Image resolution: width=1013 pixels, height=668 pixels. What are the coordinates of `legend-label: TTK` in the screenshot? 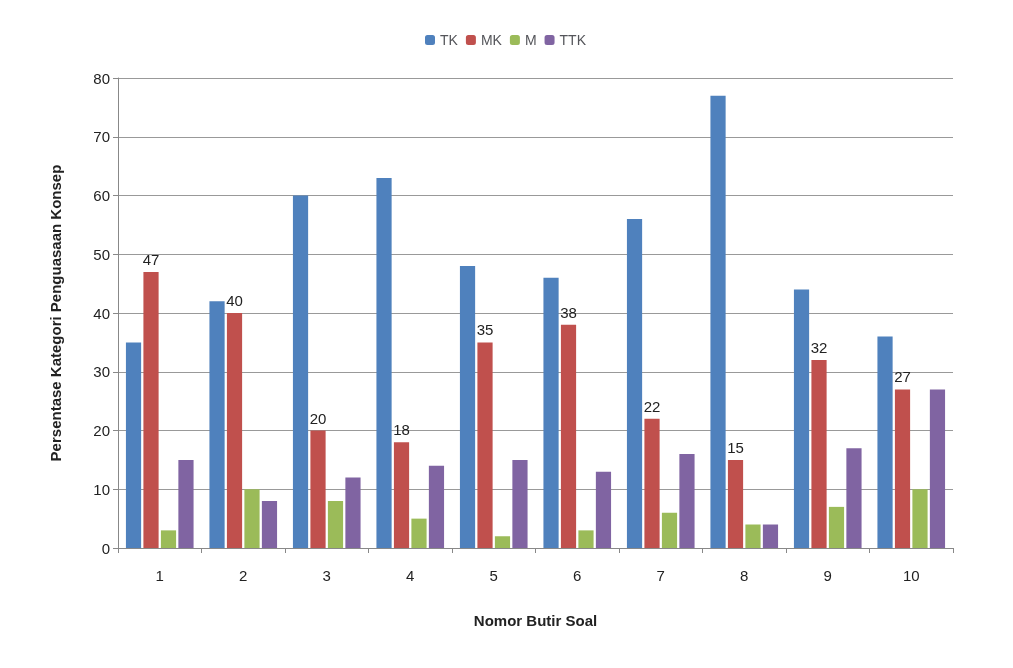 It's located at (573, 40).